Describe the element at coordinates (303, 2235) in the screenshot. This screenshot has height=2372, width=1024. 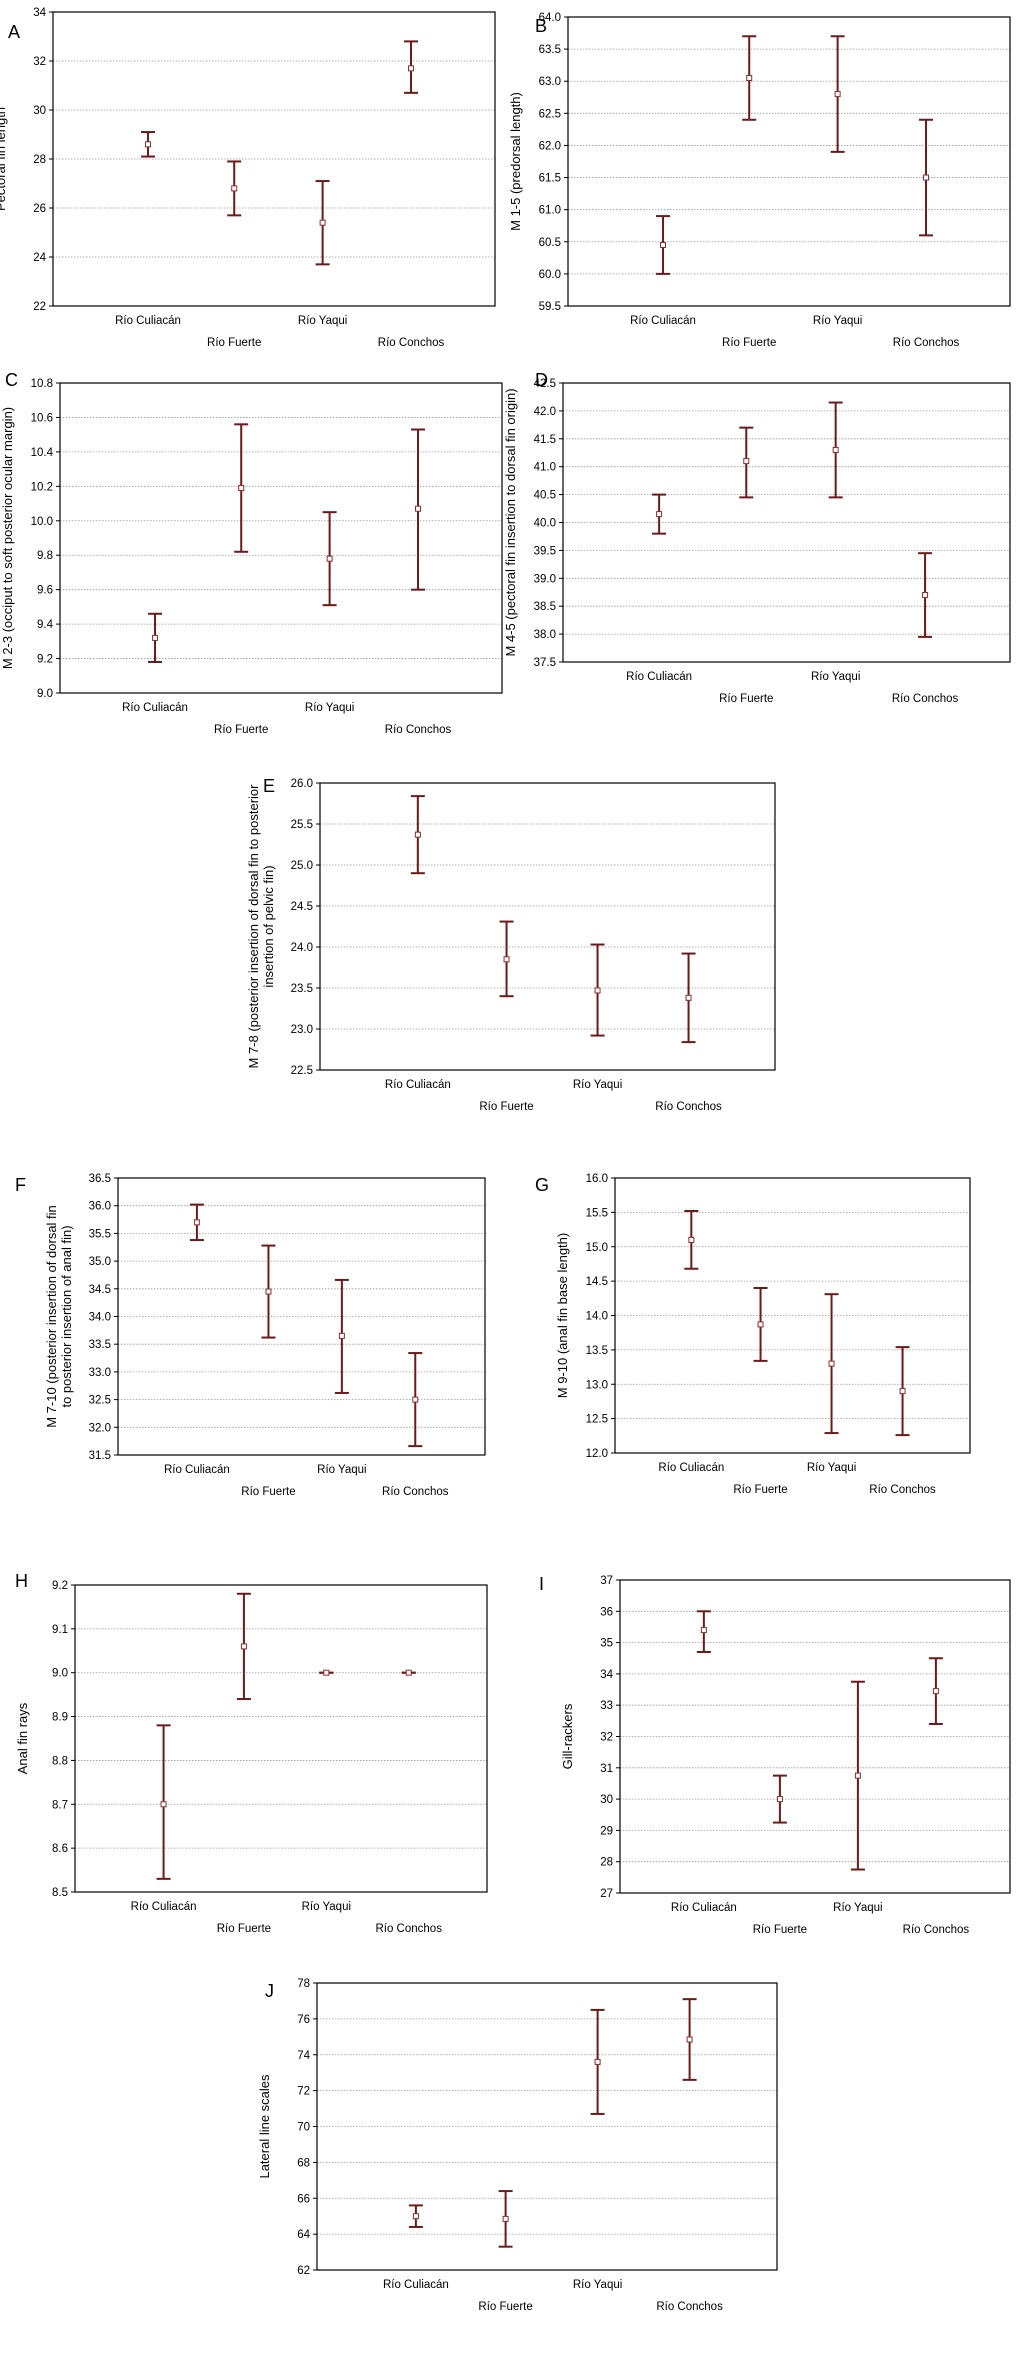
I see `y-tick-label: 64` at that location.